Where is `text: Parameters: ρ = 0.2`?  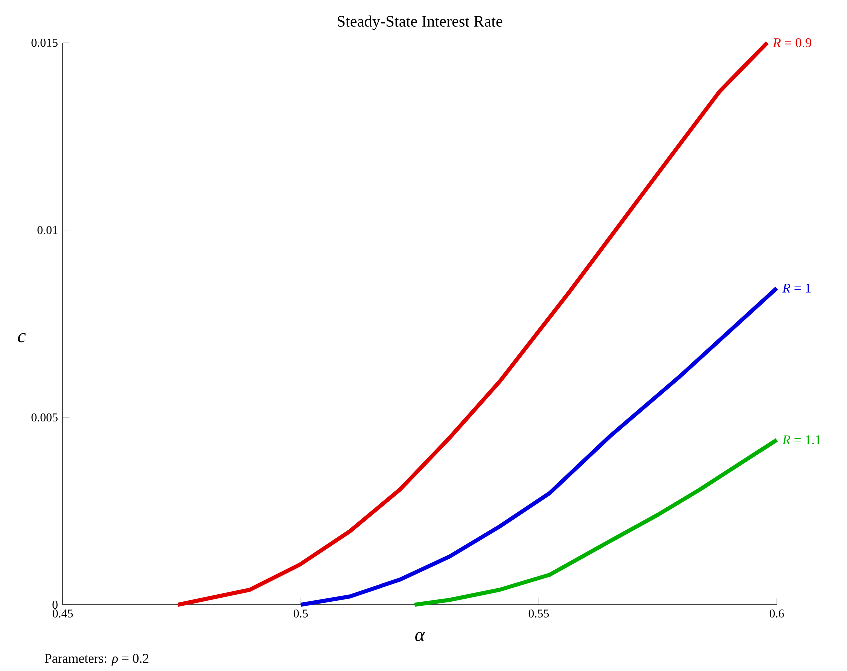 text: Parameters: ρ = 0.2 is located at coordinates (97, 660).